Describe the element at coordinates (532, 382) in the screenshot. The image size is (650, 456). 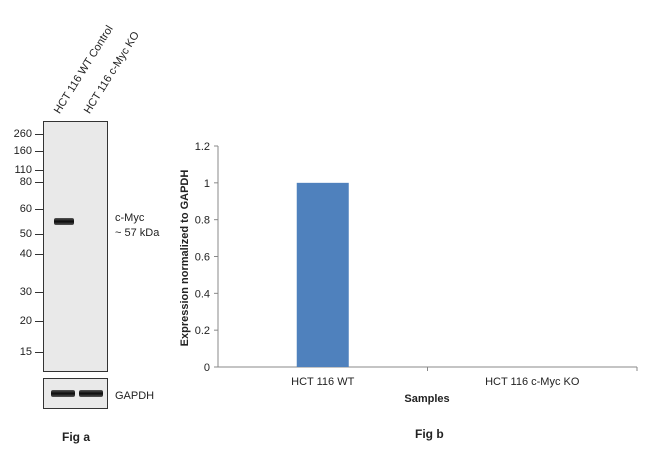
I see `x-tick-label: HCT 116 c-Myc KO` at that location.